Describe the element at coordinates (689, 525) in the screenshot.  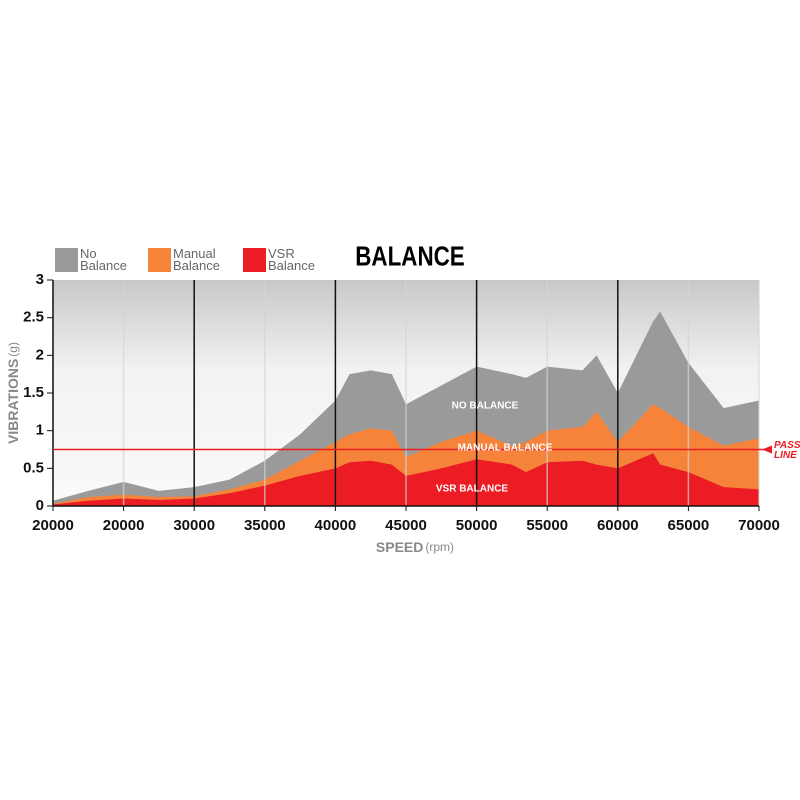
I see `x-tick-label: 65000` at that location.